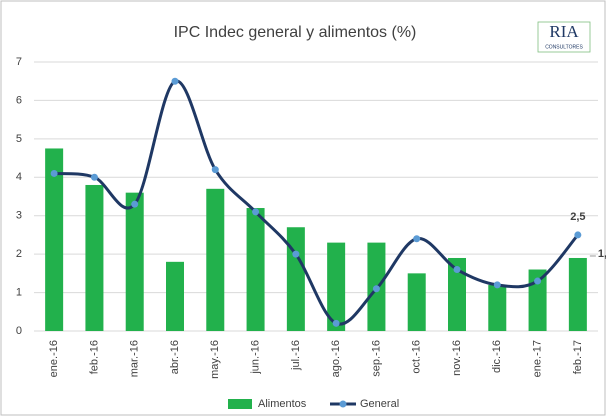 The width and height of the screenshot is (606, 416). I want to click on data-label: 2,5, so click(577, 217).